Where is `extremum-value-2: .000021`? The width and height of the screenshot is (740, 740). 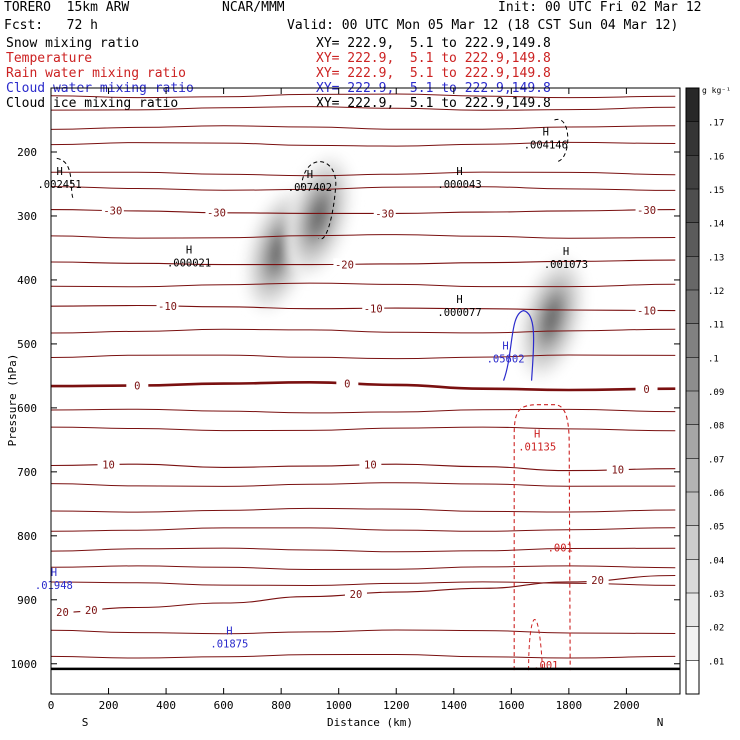 extremum-value-2: .000021 is located at coordinates (189, 264).